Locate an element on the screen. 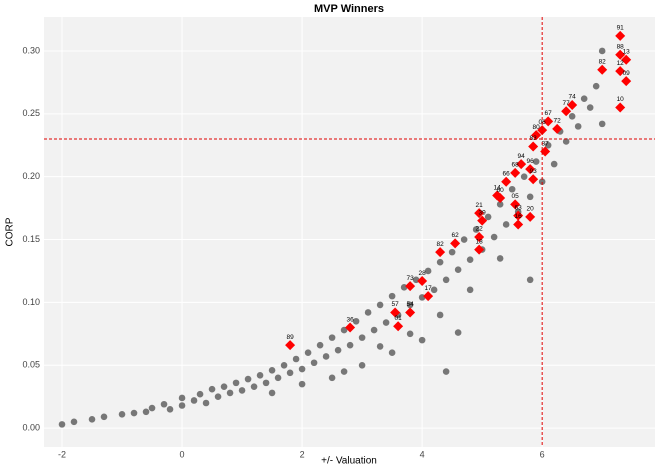 The height and width of the screenshot is (470, 660). point-label: 18 is located at coordinates (480, 241).